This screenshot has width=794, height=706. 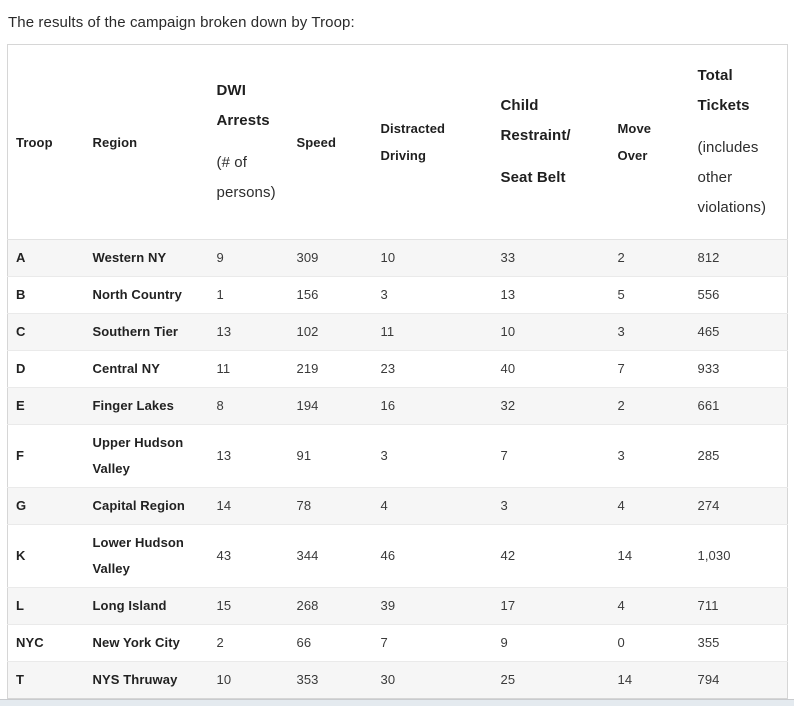 What do you see at coordinates (246, 177) in the screenshot?
I see `column-header-dwi-subtitle: (# of persons)` at bounding box center [246, 177].